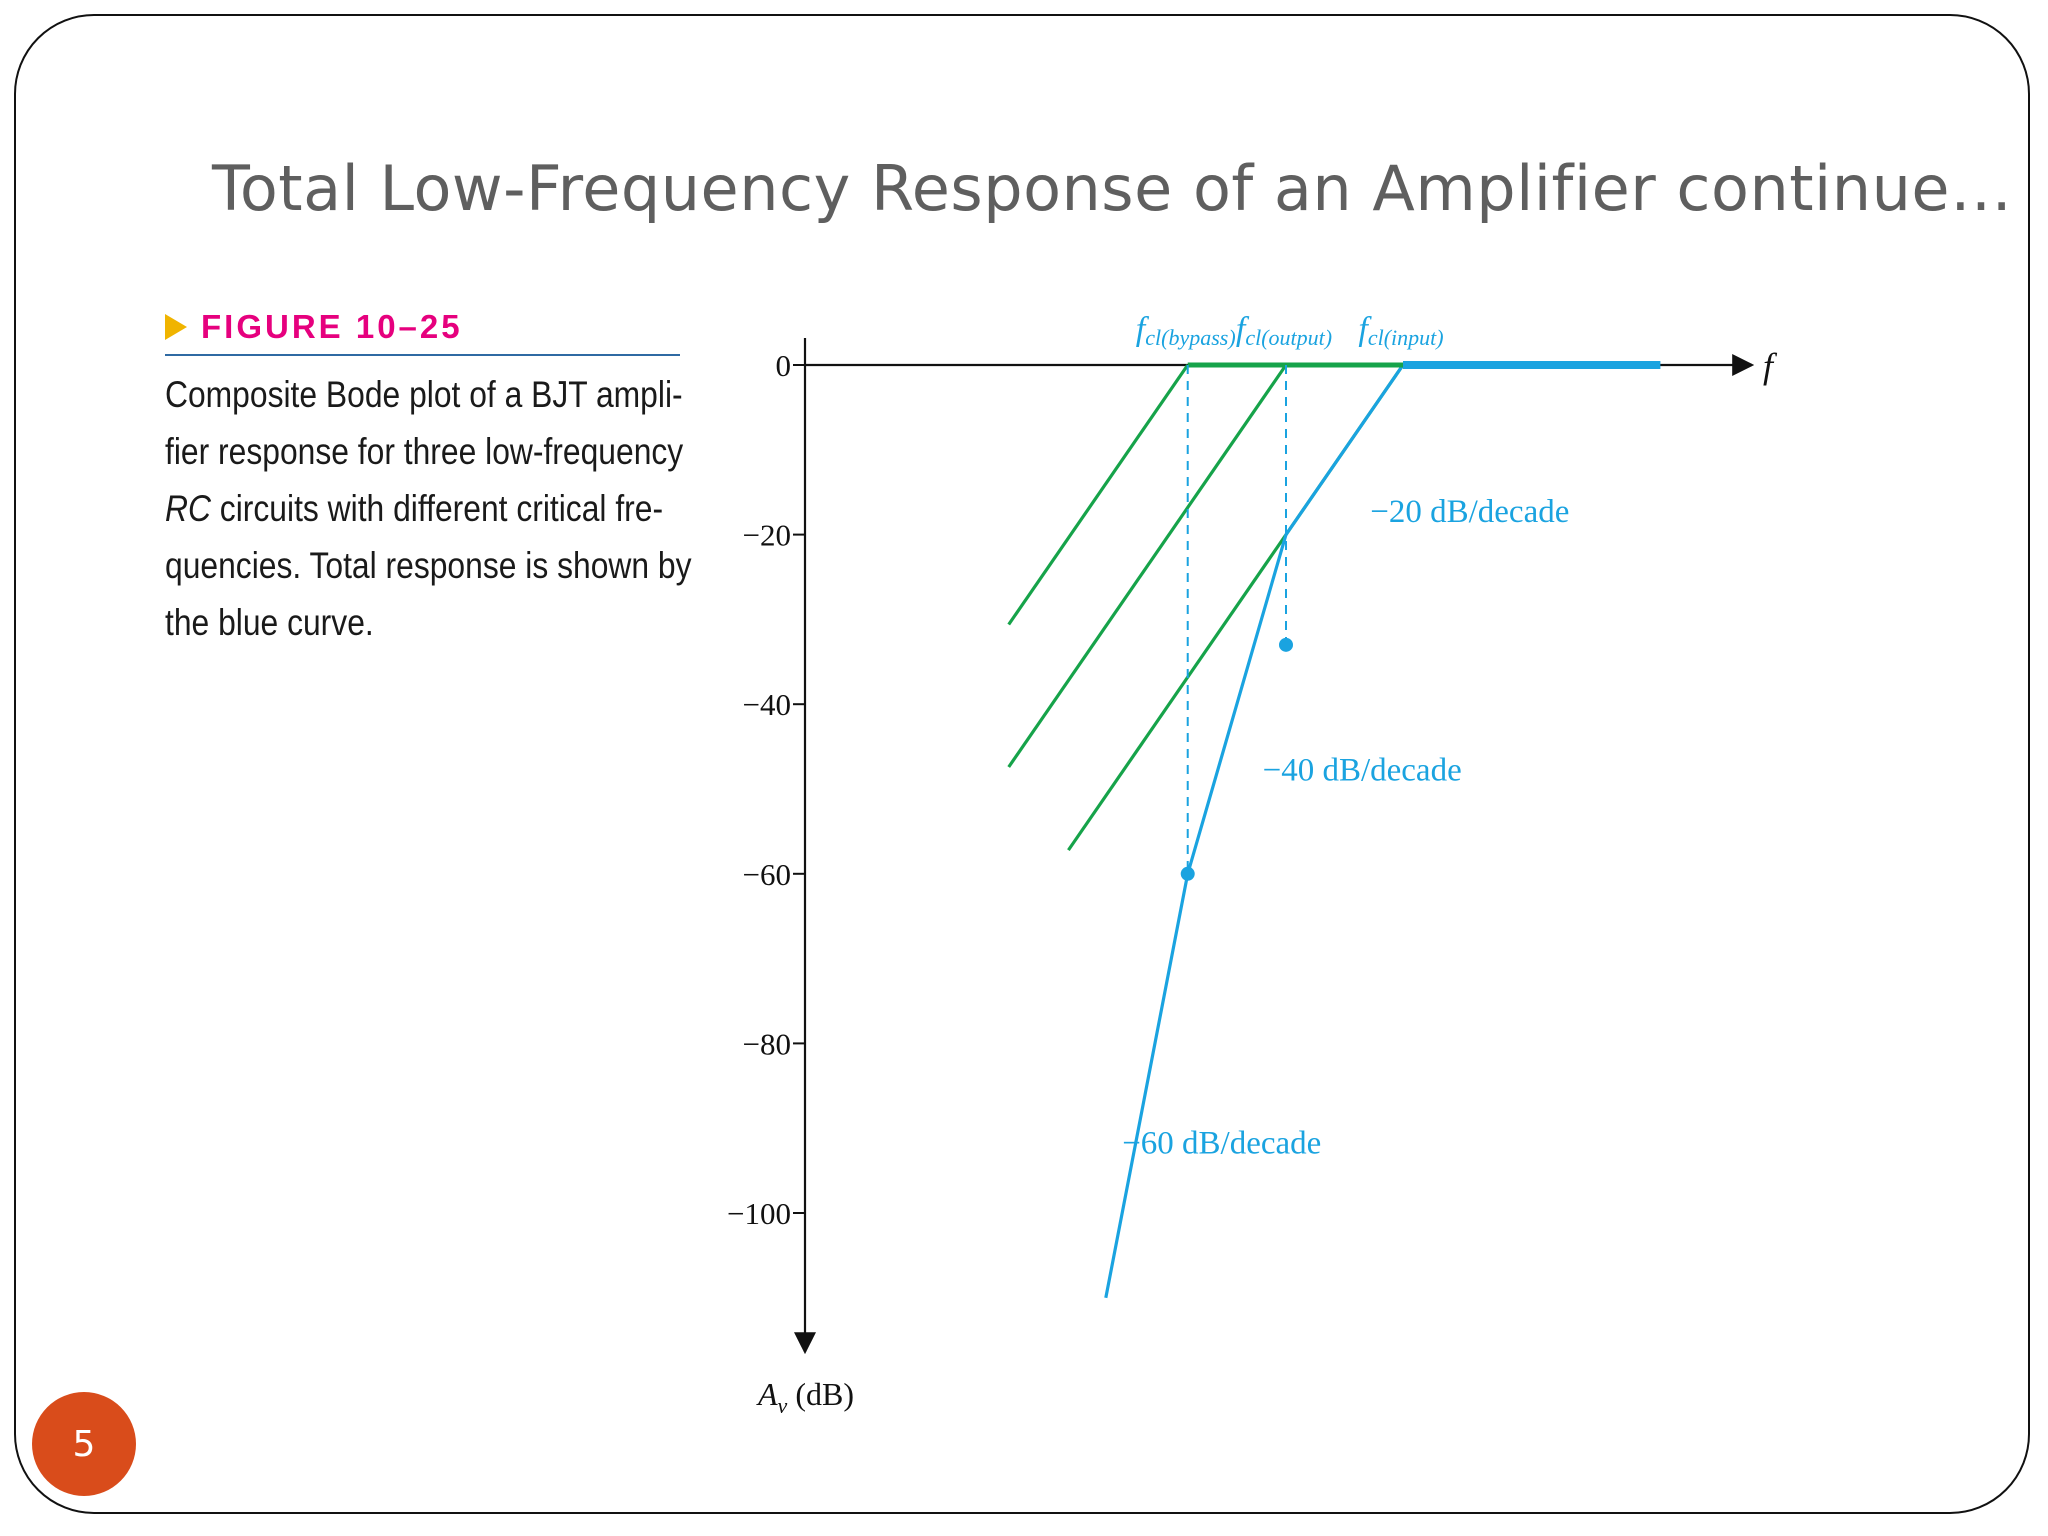 This screenshot has width=2048, height=1536. What do you see at coordinates (441, 508) in the screenshot?
I see `caption-line-3-text: circuits with different critical fre-` at bounding box center [441, 508].